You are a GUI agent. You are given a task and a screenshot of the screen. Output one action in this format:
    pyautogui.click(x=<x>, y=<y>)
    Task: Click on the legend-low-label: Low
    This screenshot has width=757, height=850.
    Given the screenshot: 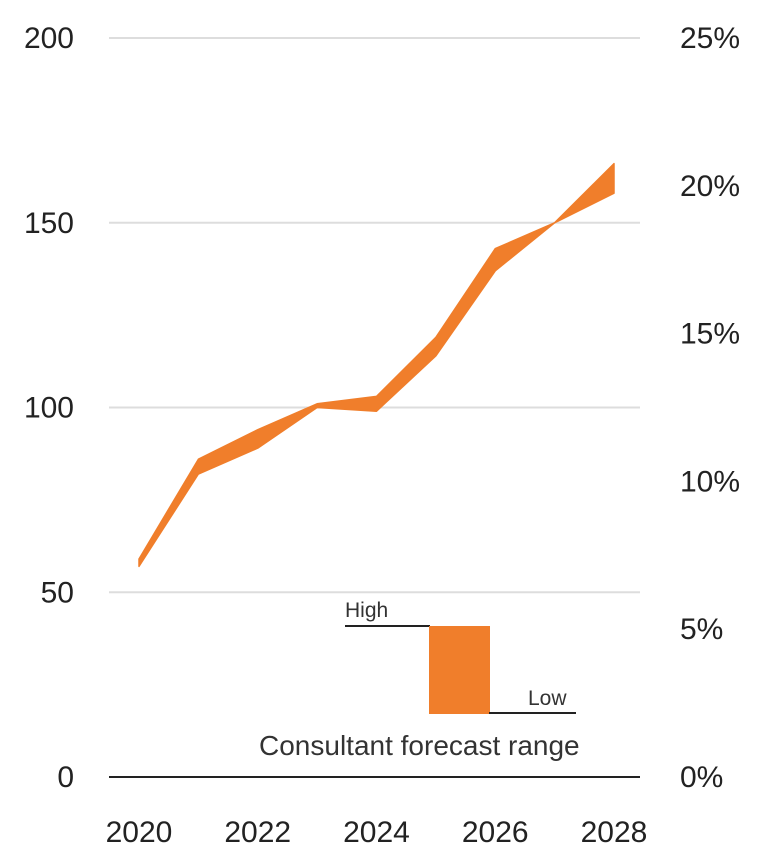 What is the action you would take?
    pyautogui.click(x=547, y=698)
    